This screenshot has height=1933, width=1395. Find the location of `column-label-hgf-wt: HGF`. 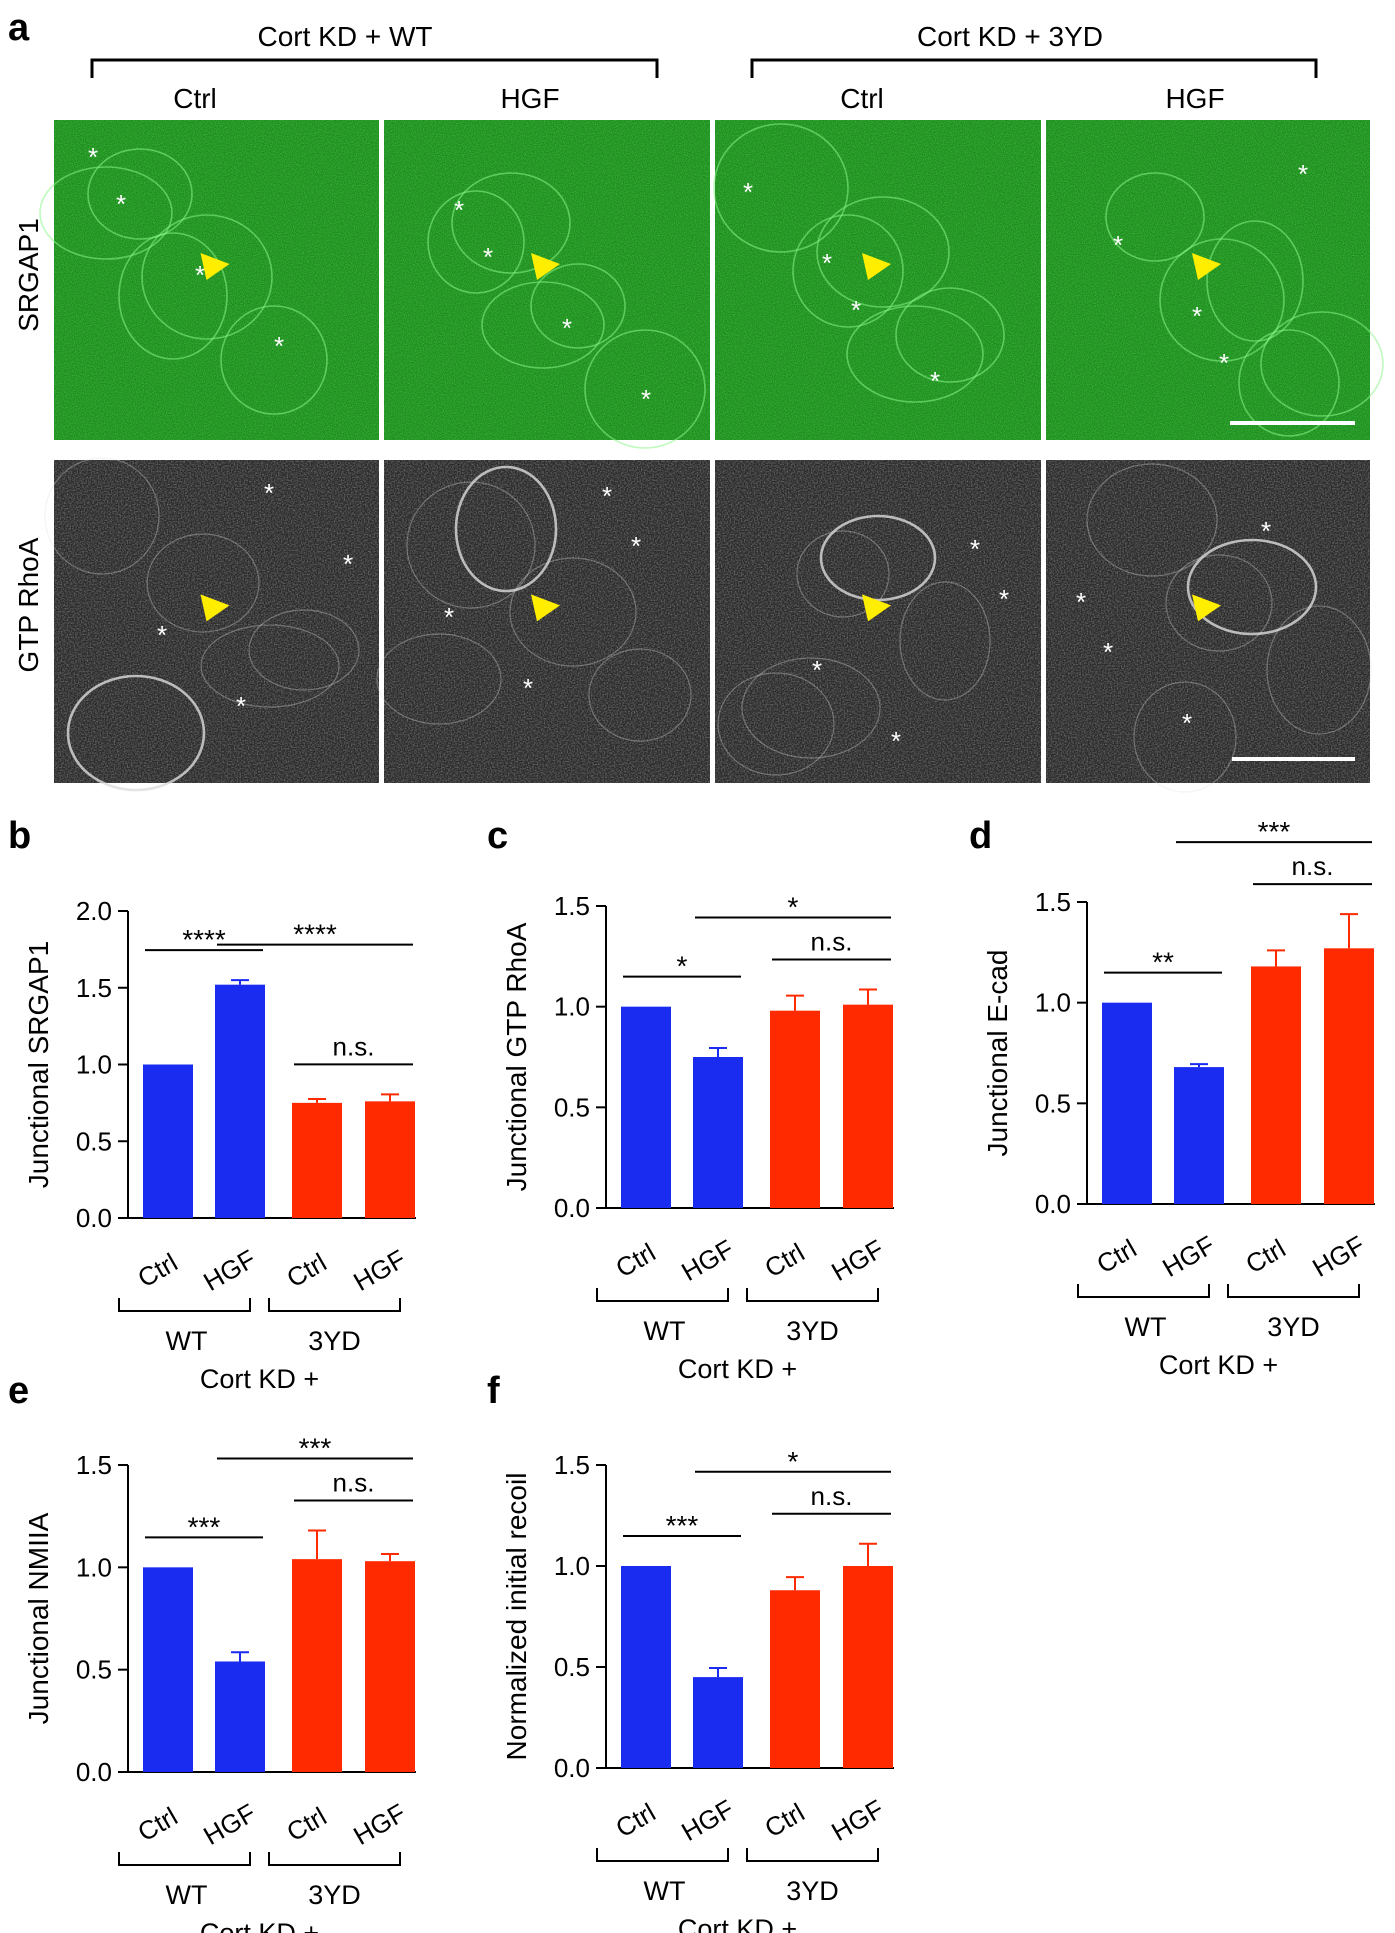

column-label-hgf-wt: HGF is located at coordinates (529, 98).